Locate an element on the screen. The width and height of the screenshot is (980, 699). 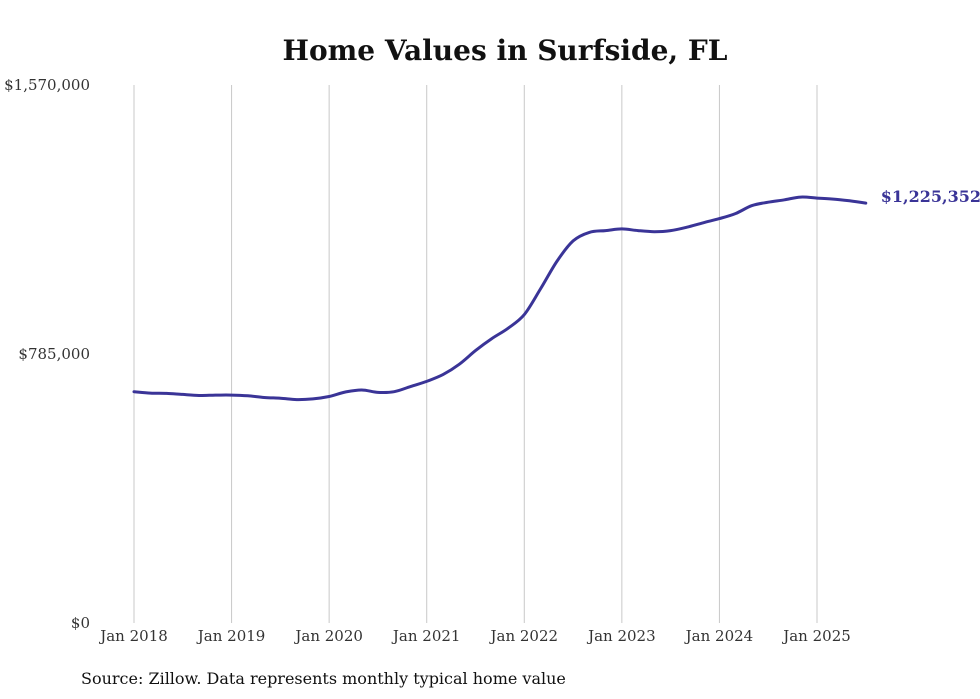
y-axis-ticks: $0 $785,000 $1,570,000 is located at coordinates (47, 354).